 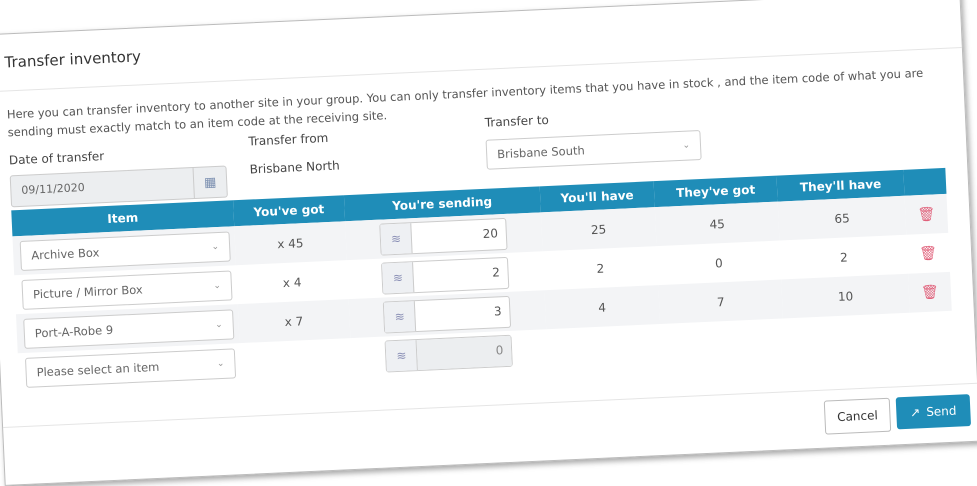 I want to click on theyve-got-cell: 0, so click(x=719, y=262).